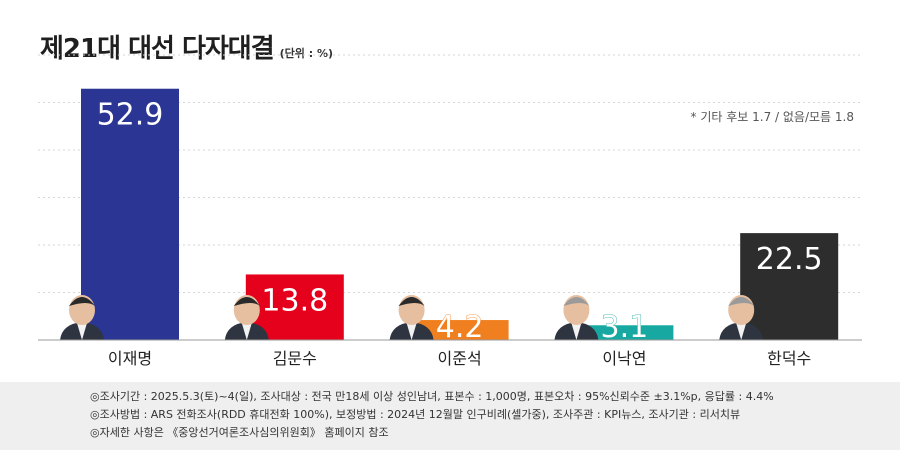  Describe the element at coordinates (130, 115) in the screenshot. I see `value-label: 52.9` at that location.